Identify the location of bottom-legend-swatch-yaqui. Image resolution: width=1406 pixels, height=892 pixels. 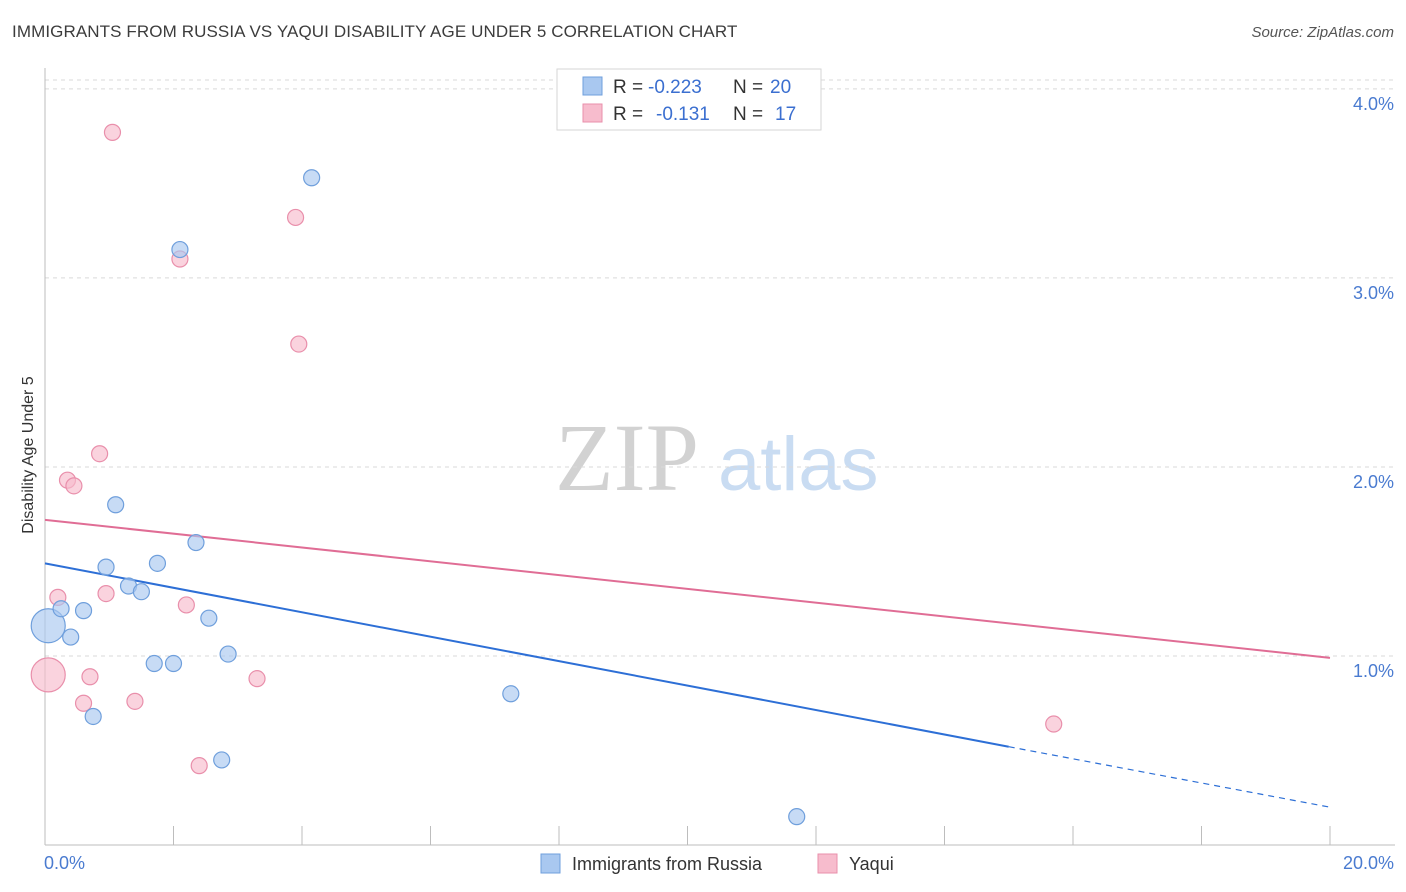
(827, 863).